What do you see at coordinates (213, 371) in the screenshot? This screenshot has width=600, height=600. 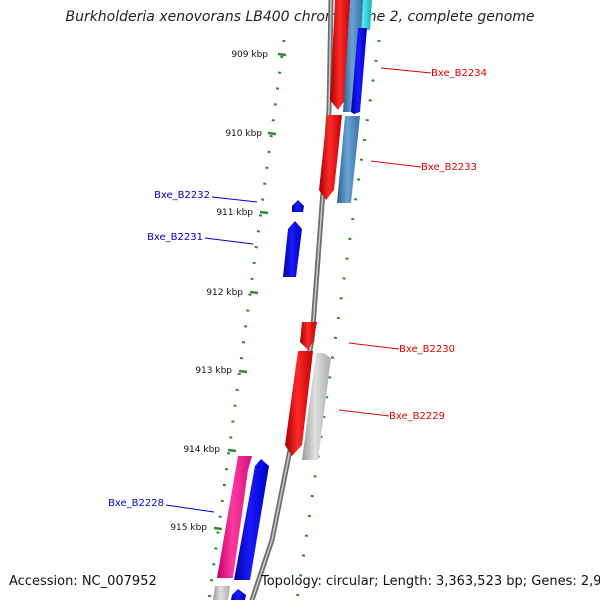 I see `tick-label: 913 kbp` at bounding box center [213, 371].